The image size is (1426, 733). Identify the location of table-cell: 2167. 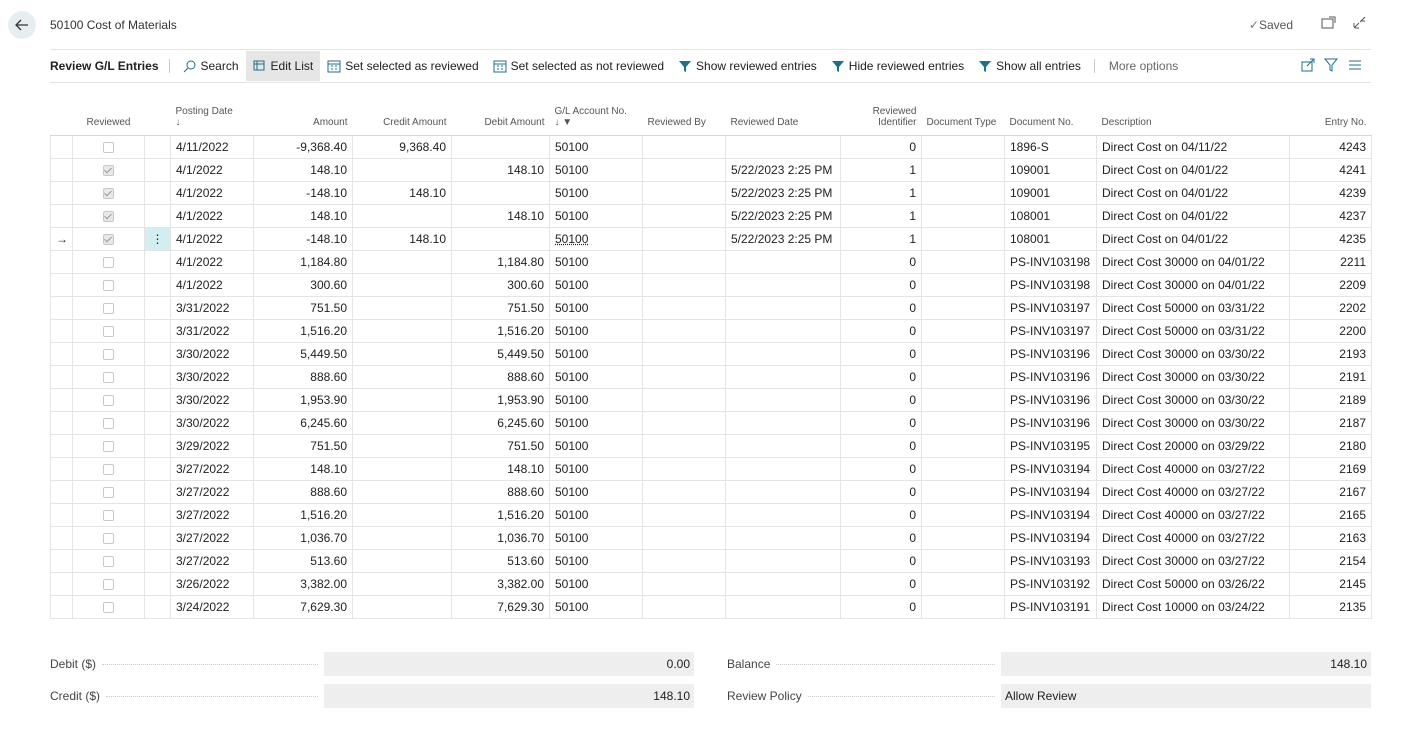
(1330, 492).